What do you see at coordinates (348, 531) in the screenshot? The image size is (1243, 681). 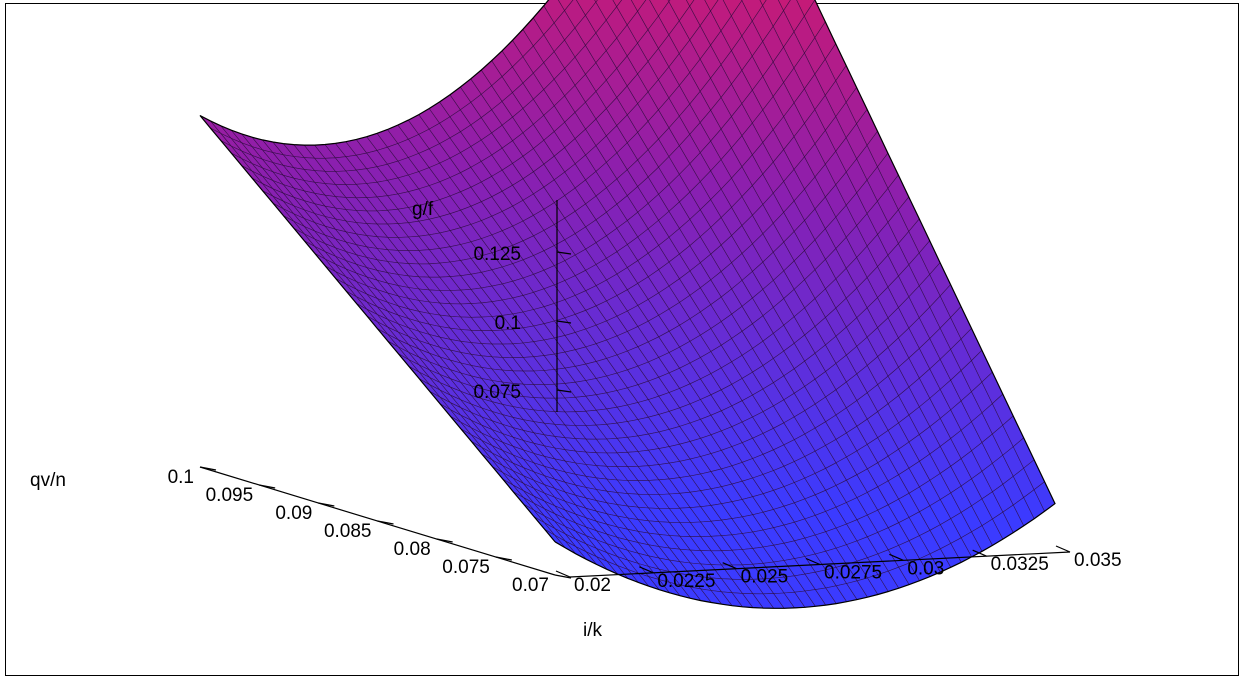 I see `y-tick-label: 0.085` at bounding box center [348, 531].